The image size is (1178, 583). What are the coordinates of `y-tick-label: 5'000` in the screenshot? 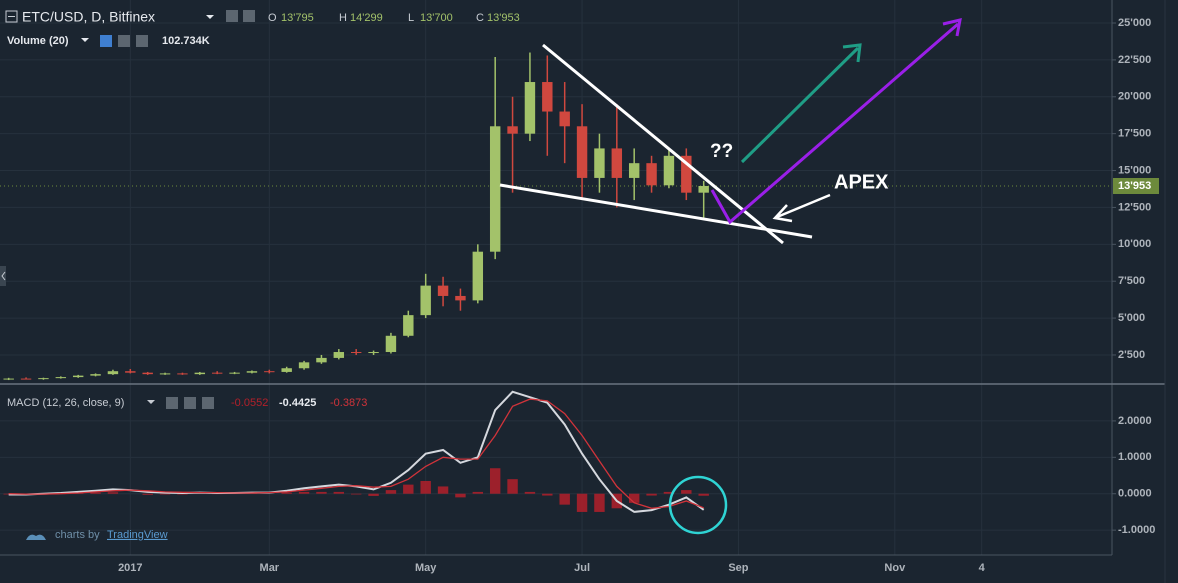 It's located at (1131, 318).